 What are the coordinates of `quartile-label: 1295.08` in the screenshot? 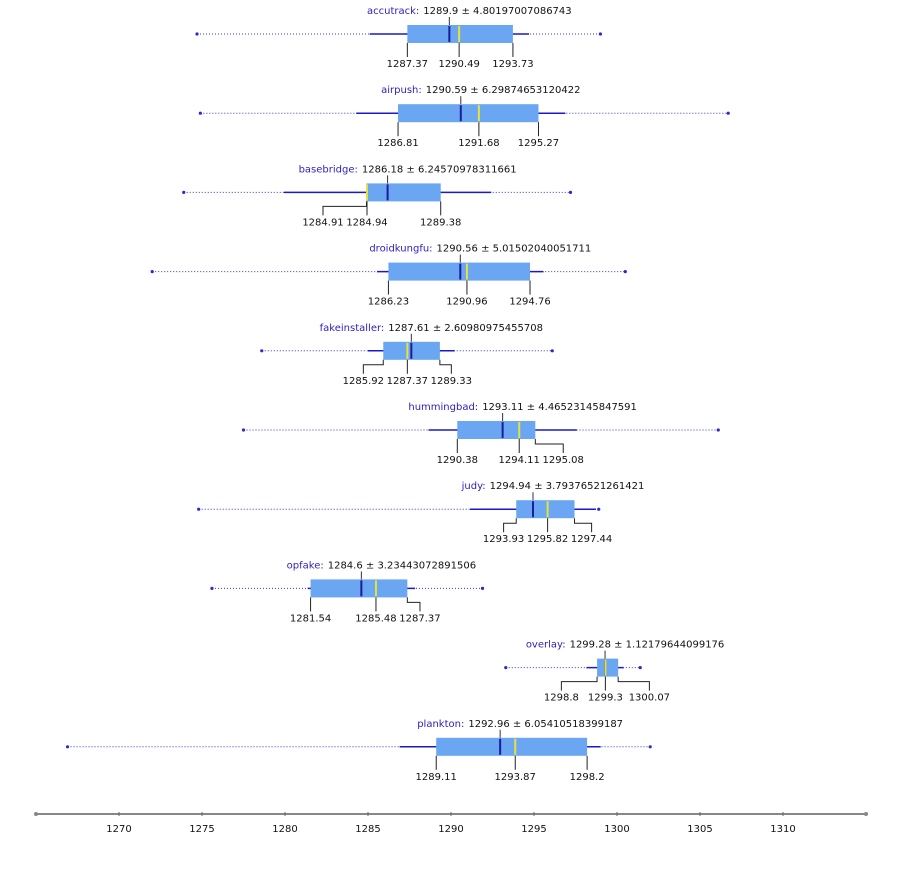 It's located at (563, 460).